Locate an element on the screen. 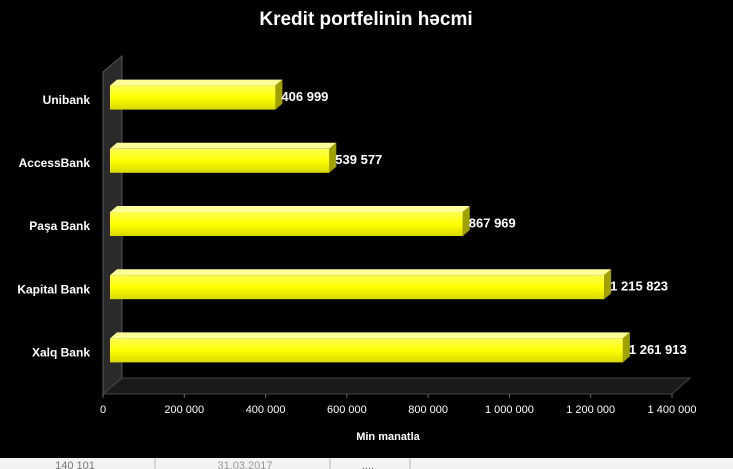 The image size is (733, 469). x-axis-label: Min manatla is located at coordinates (388, 437).